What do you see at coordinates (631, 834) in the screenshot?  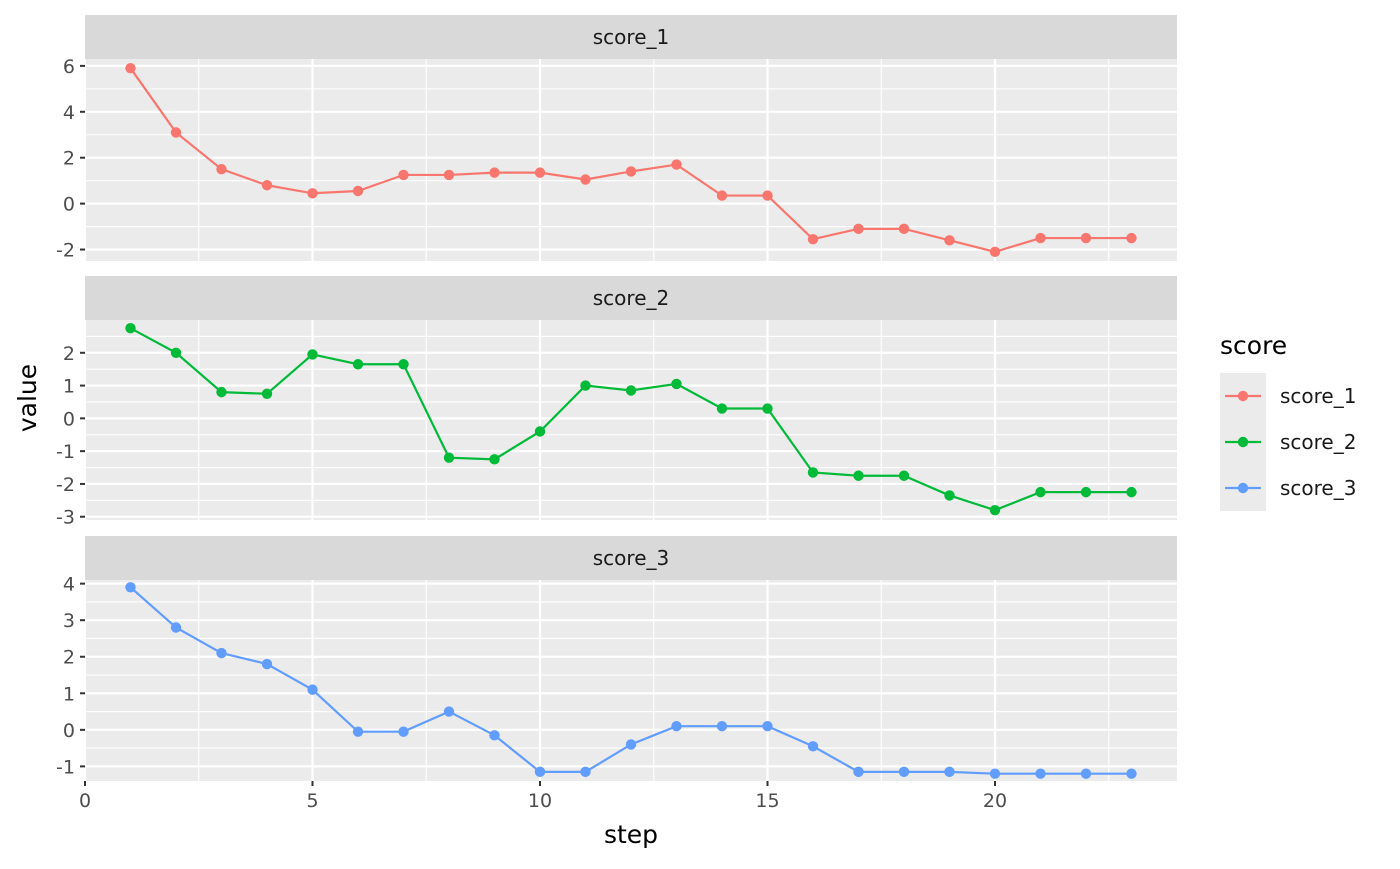 I see `x-axis-title: step` at bounding box center [631, 834].